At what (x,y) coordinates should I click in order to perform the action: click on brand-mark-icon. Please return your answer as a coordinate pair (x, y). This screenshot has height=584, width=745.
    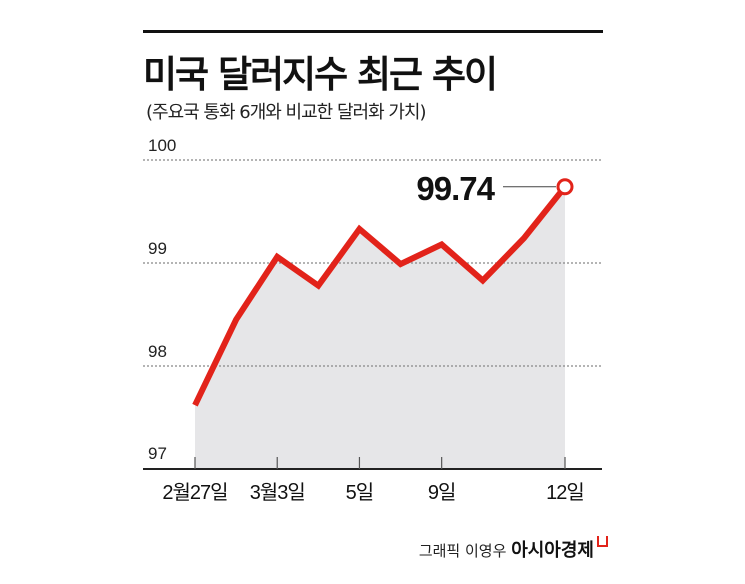
    Looking at the image, I should click on (602, 541).